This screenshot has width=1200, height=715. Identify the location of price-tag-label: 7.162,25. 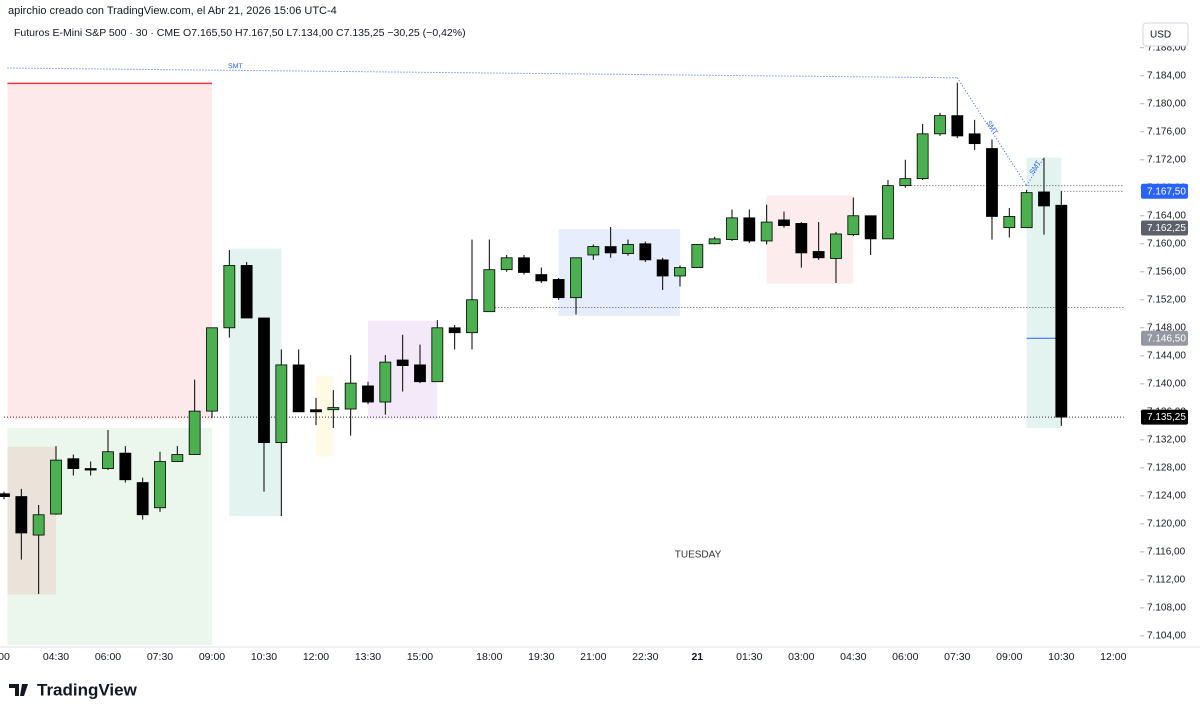
(1166, 228).